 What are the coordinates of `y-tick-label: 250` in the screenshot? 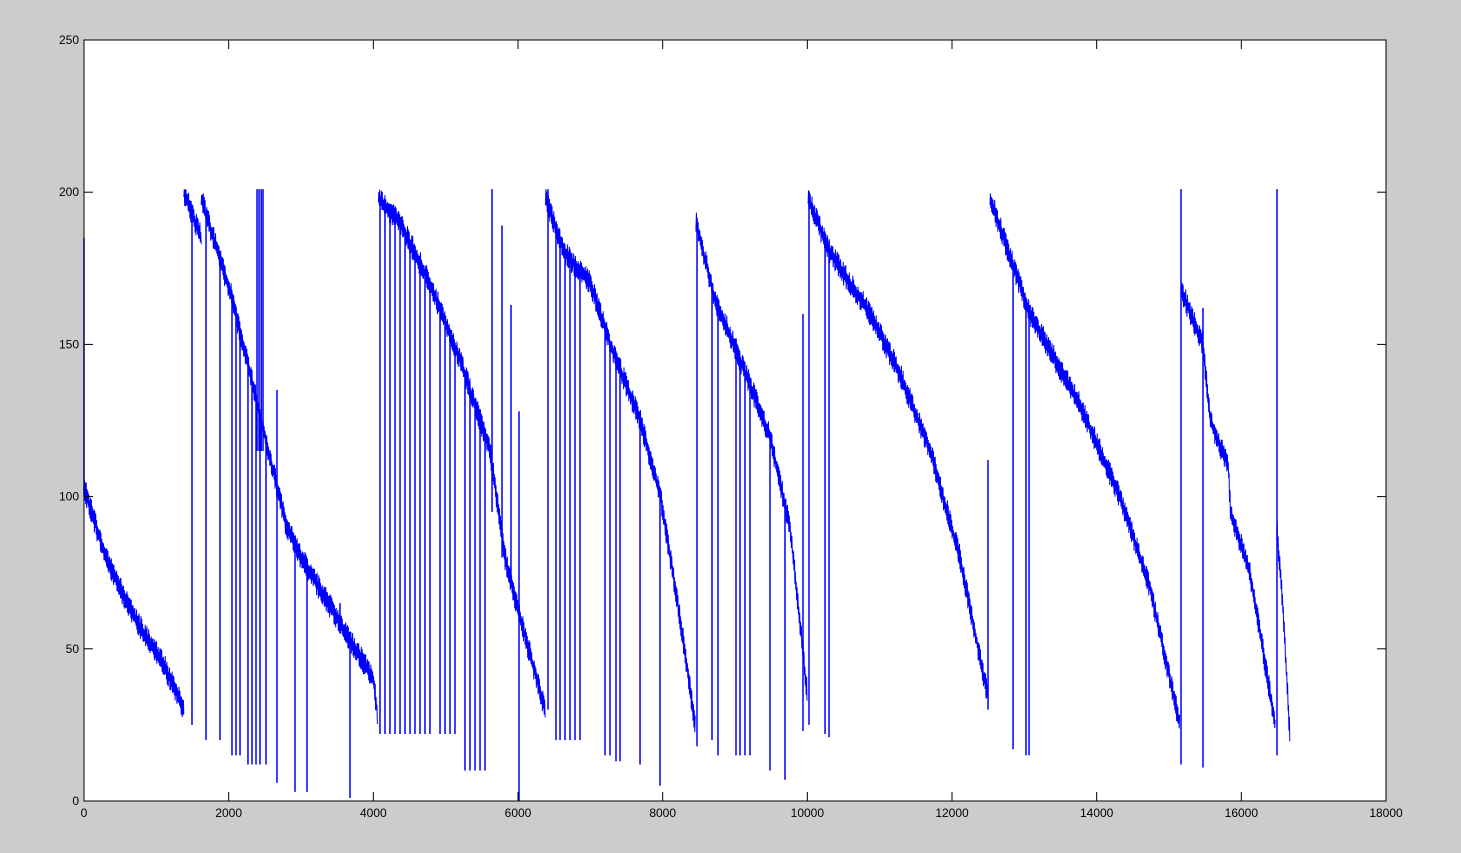 It's located at (69, 40).